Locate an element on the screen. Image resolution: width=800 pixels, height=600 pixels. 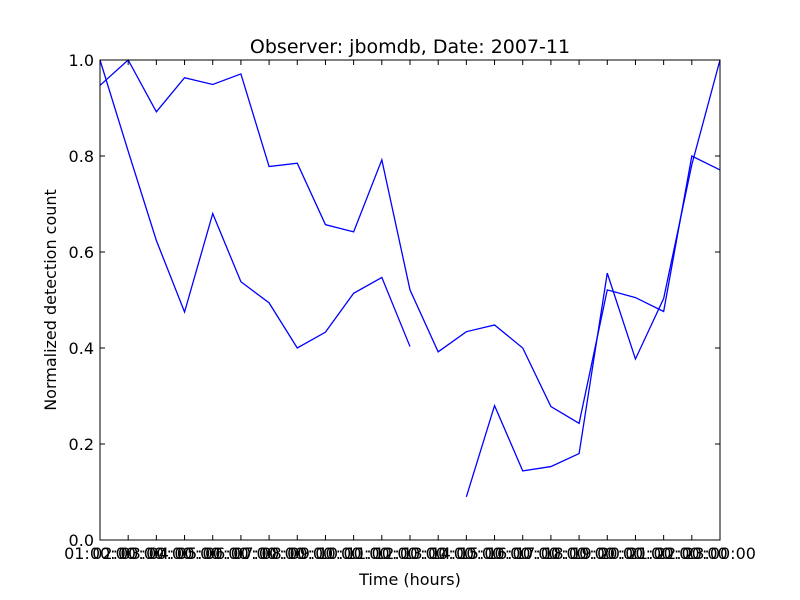
x-odd-tick-label: 10:00:00 is located at coordinates (354, 553).